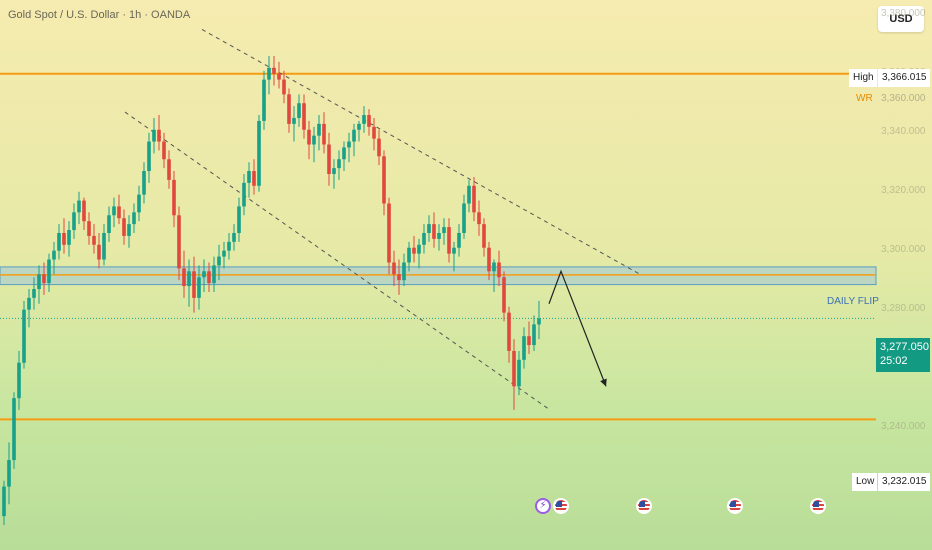  I want to click on daily-flip-label: DAILY FLIP, so click(853, 301).